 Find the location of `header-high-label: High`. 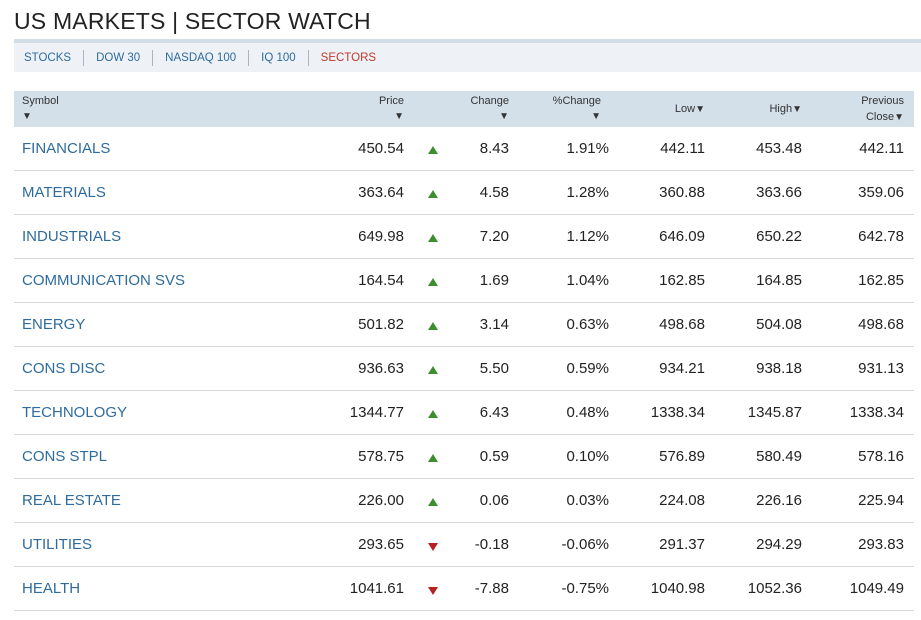

header-high-label: High is located at coordinates (781, 109).